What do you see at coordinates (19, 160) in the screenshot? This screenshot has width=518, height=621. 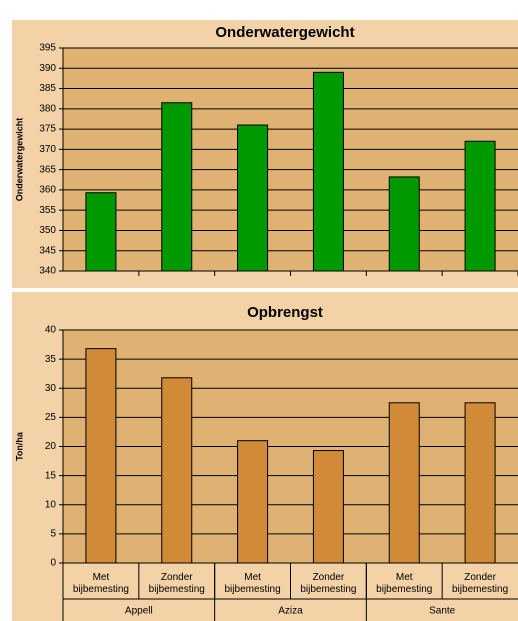 I see `y-axis-label: Onderwatergewicht` at bounding box center [19, 160].